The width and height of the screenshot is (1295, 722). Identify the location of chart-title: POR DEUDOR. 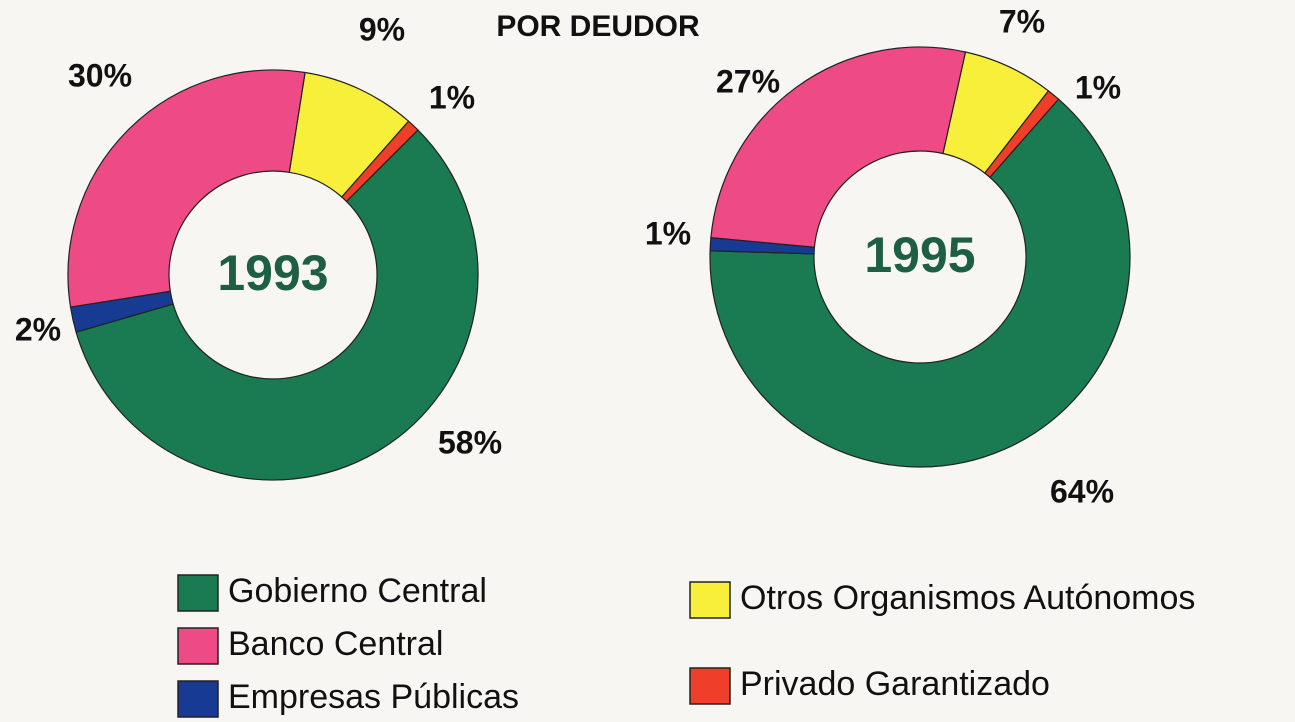
(598, 26).